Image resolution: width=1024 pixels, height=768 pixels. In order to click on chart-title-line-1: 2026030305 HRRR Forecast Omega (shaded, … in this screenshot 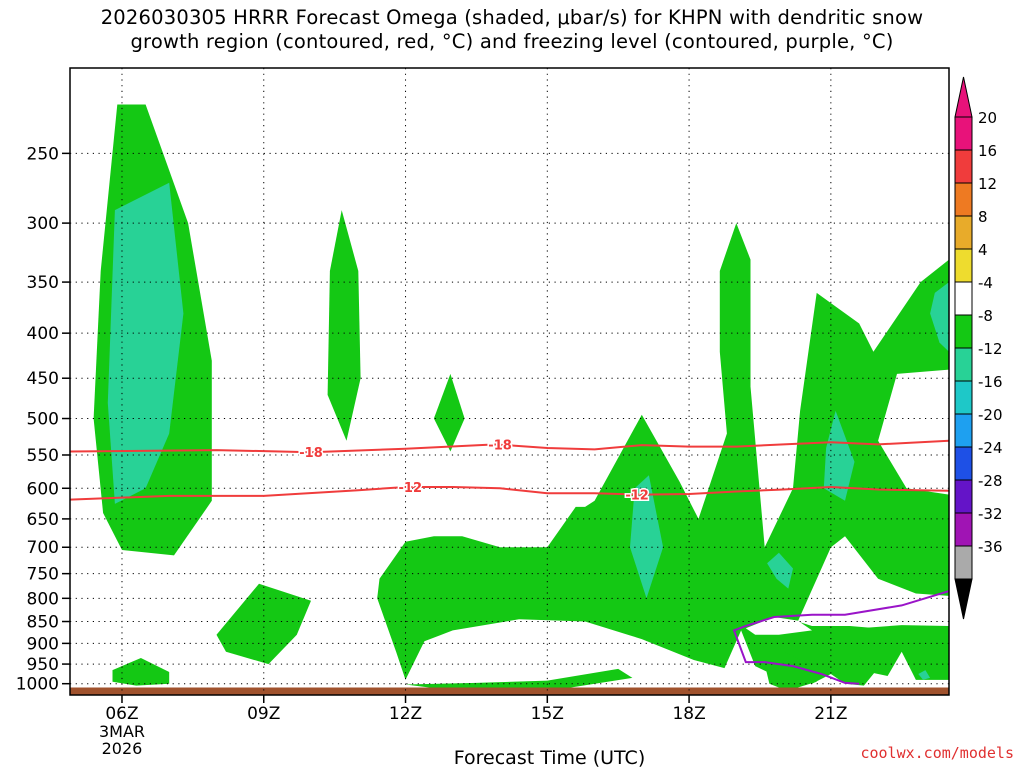, I will do `click(512, 17)`.